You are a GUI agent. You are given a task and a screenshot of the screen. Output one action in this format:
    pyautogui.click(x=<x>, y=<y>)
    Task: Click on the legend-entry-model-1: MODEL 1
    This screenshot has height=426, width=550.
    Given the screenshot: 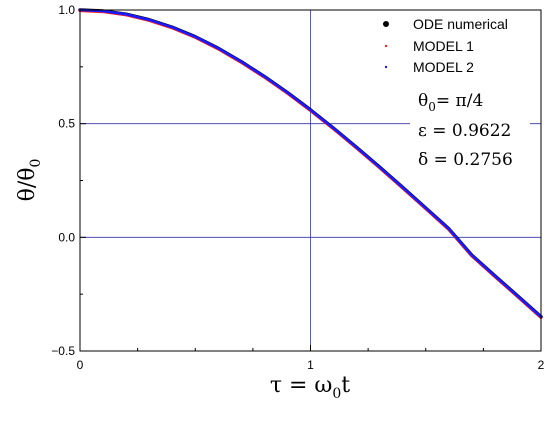 What is the action you would take?
    pyautogui.click(x=429, y=46)
    